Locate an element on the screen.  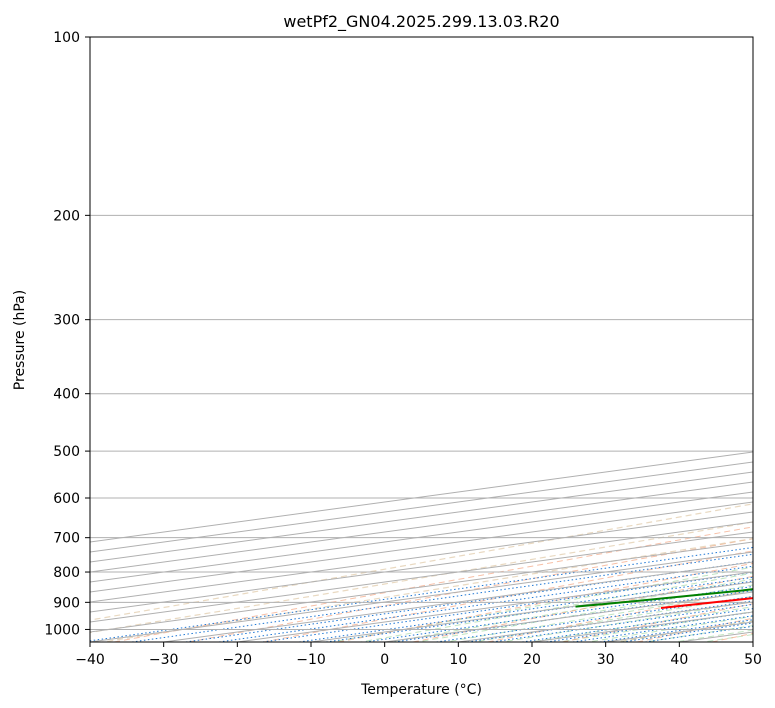
x-tick-label: 40 is located at coordinates (679, 660).